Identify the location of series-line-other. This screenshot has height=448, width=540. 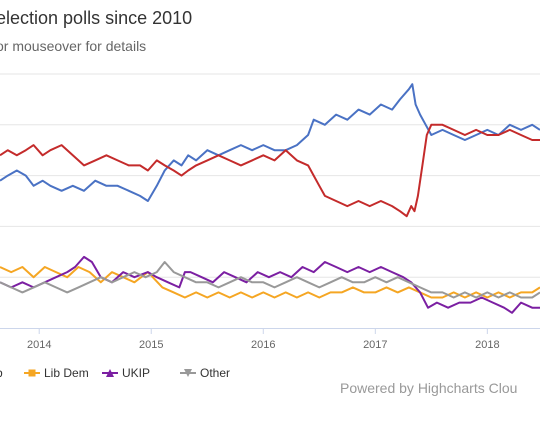
(270, 280).